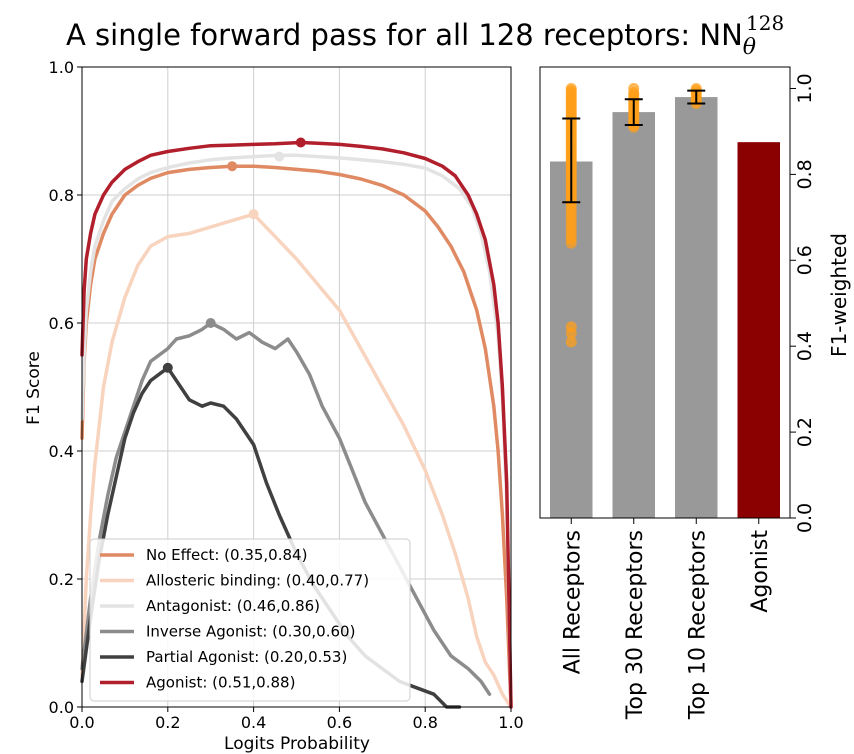 This screenshot has height=754, width=854. What do you see at coordinates (805, 432) in the screenshot?
I see `right-y-tick-label: 0.2` at bounding box center [805, 432].